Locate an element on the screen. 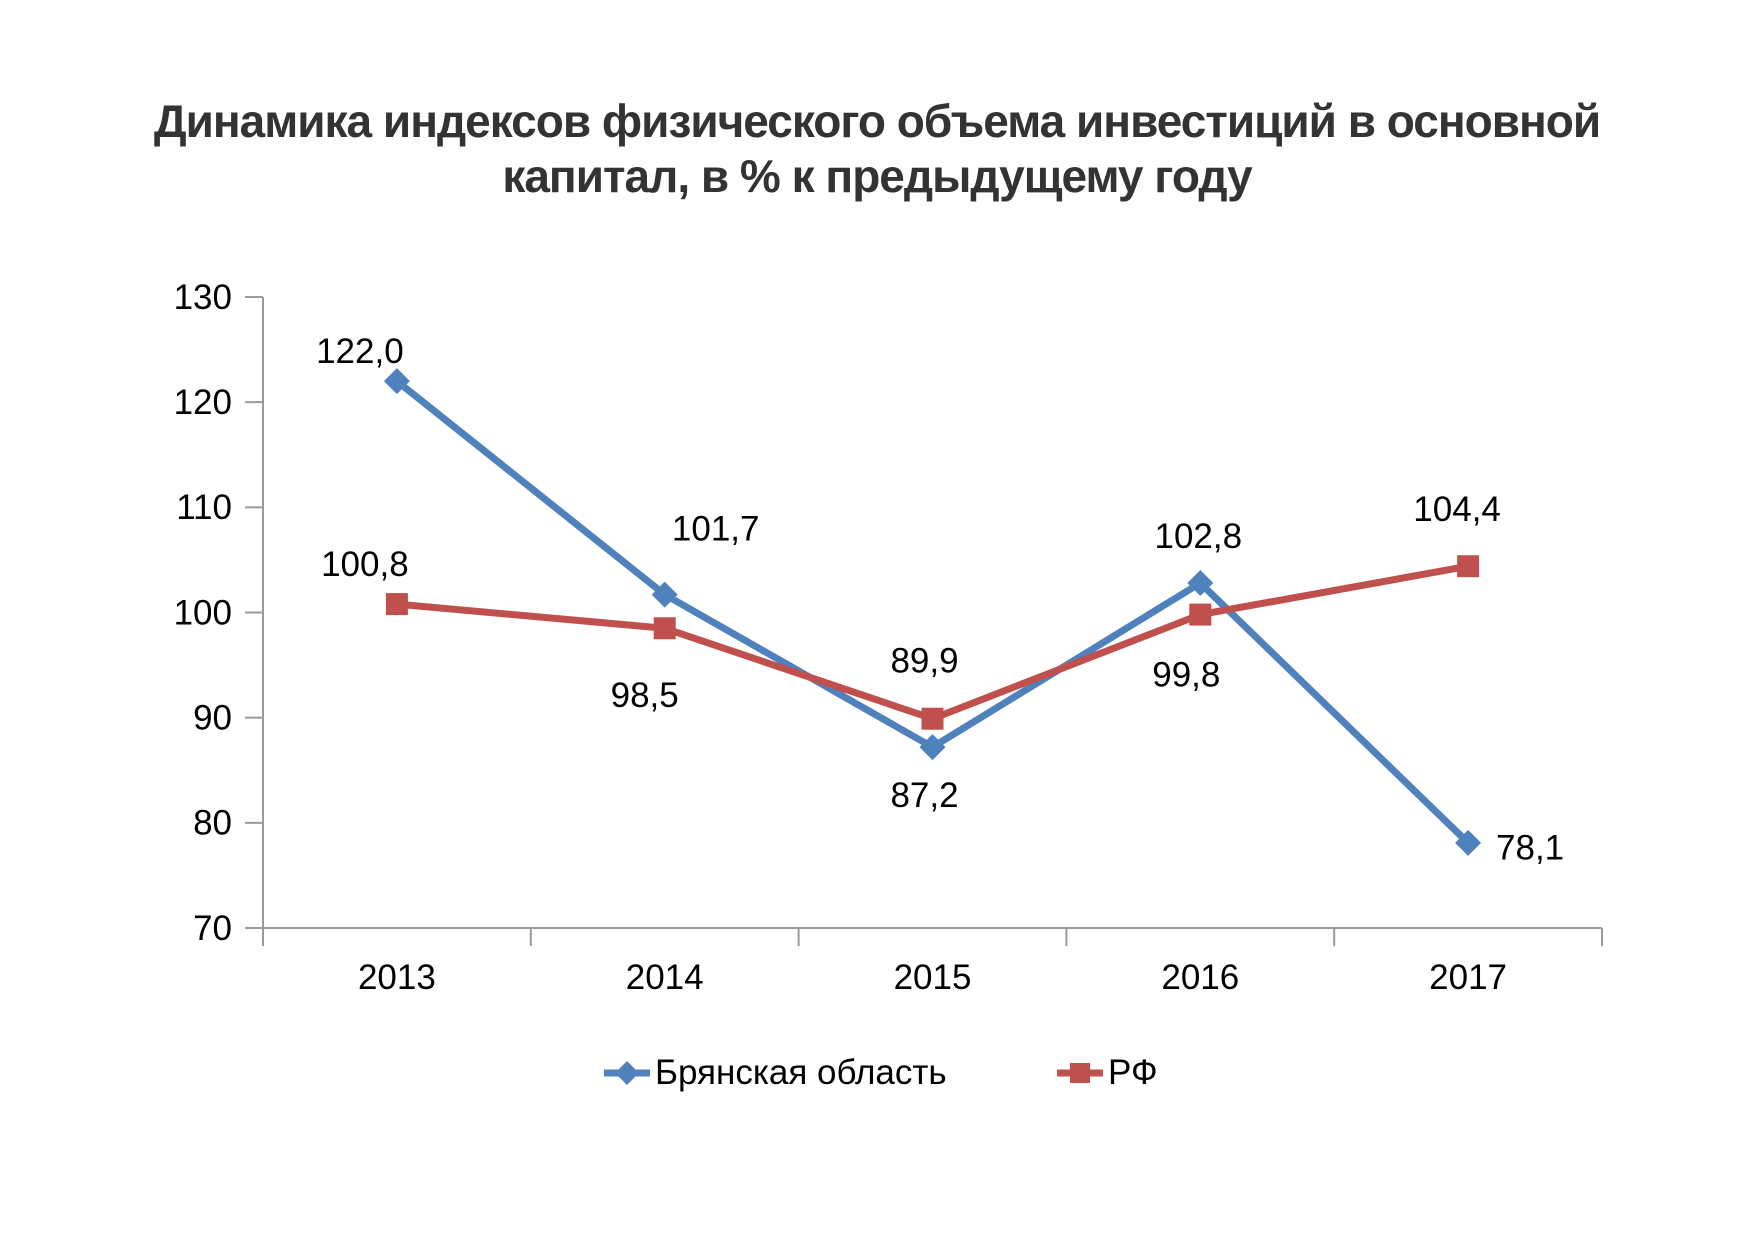 Image resolution: width=1754 pixels, height=1240 pixels. y-tick-label: 70 is located at coordinates (212, 928).